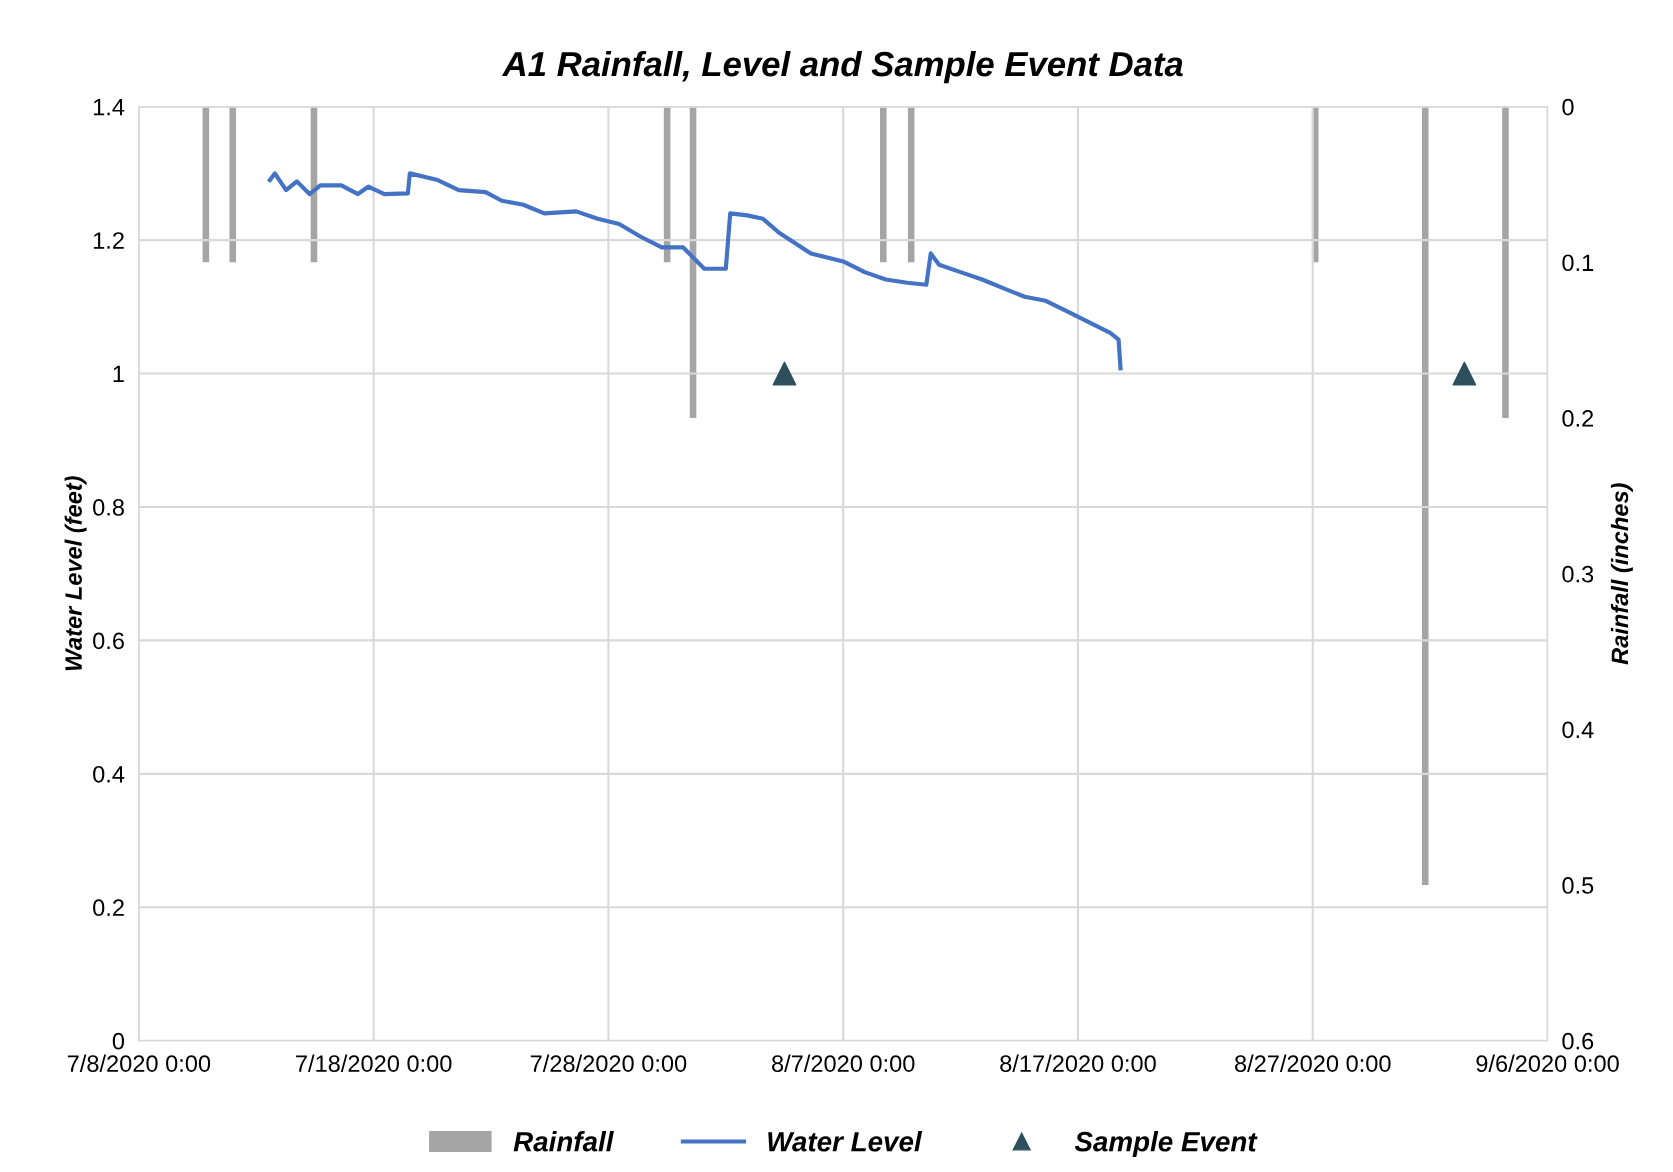  What do you see at coordinates (108, 240) in the screenshot?
I see `y-tick-label: 1.2` at bounding box center [108, 240].